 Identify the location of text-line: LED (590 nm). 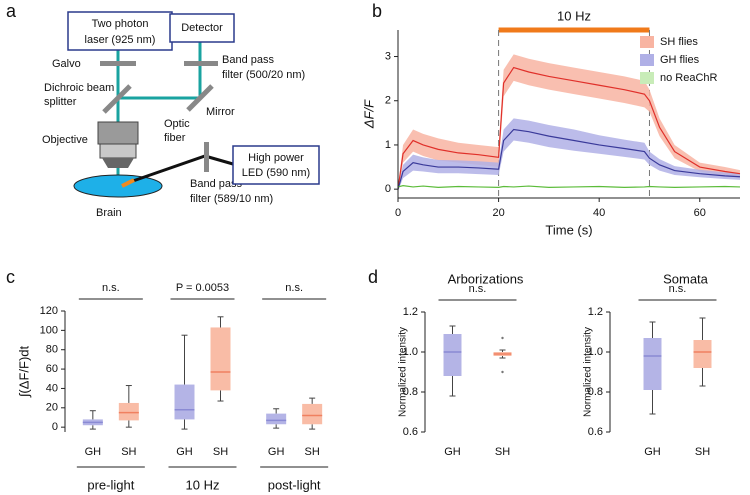
(276, 173).